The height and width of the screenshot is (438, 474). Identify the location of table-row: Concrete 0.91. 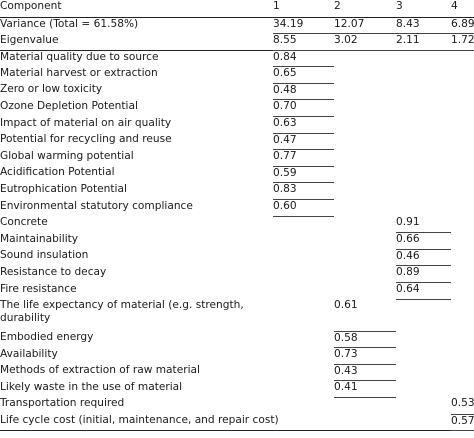
(237, 225).